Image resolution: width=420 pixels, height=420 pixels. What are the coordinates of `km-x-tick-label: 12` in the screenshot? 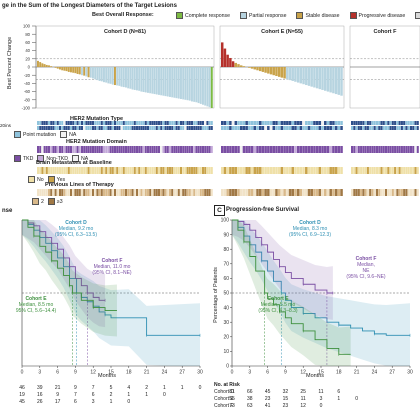 It's located at (93, 373).